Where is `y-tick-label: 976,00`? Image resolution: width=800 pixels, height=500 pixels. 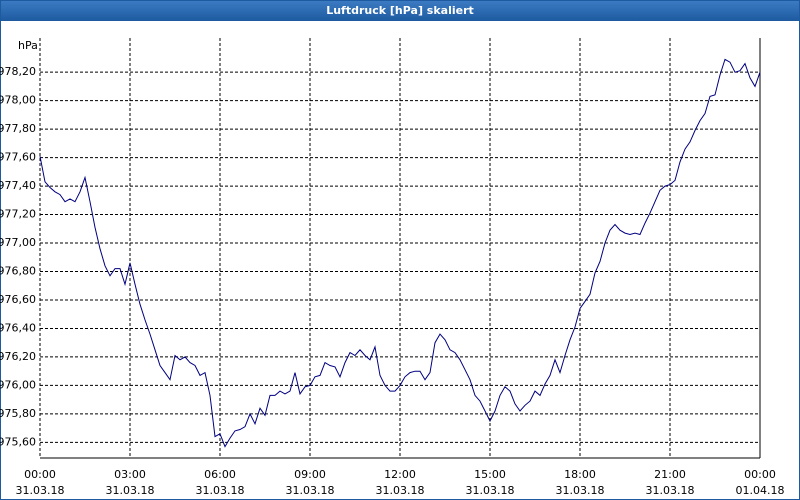 y-tick-label: 976,00 is located at coordinates (18, 384).